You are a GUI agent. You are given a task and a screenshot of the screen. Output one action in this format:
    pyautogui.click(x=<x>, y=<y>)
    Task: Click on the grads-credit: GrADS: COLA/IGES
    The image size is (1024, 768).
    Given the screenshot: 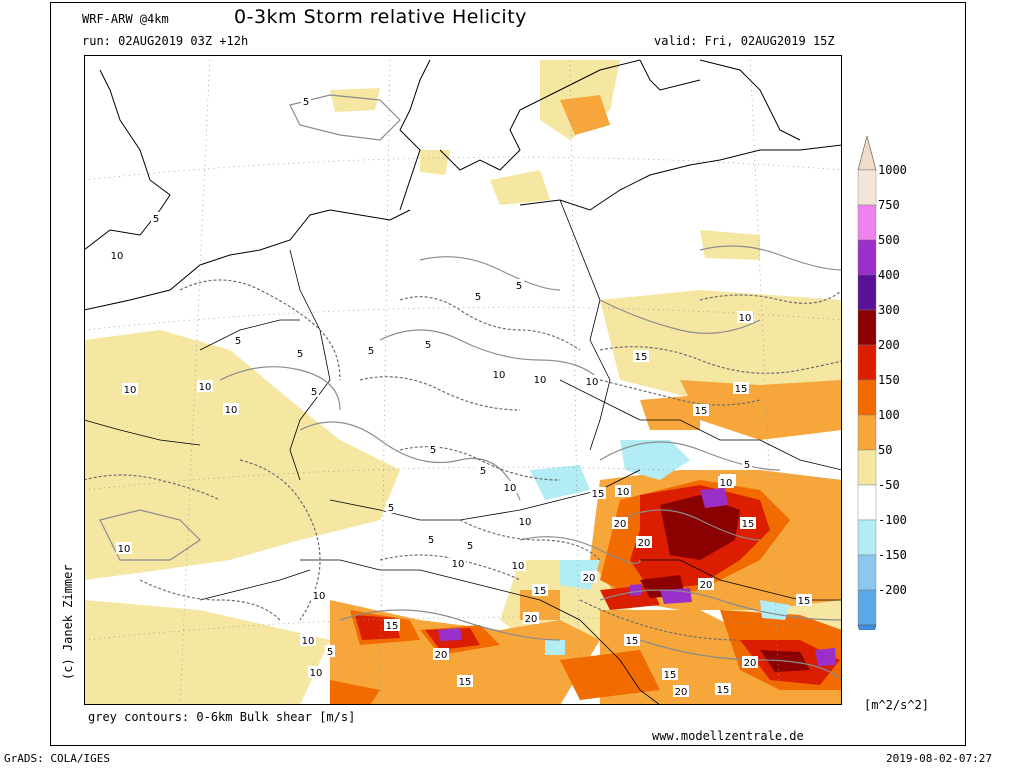 What is the action you would take?
    pyautogui.click(x=57, y=758)
    